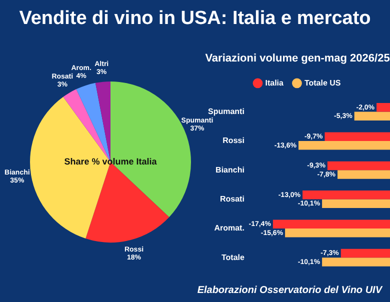  Describe the element at coordinates (274, 83) in the screenshot. I see `legend-label: Italia` at that location.